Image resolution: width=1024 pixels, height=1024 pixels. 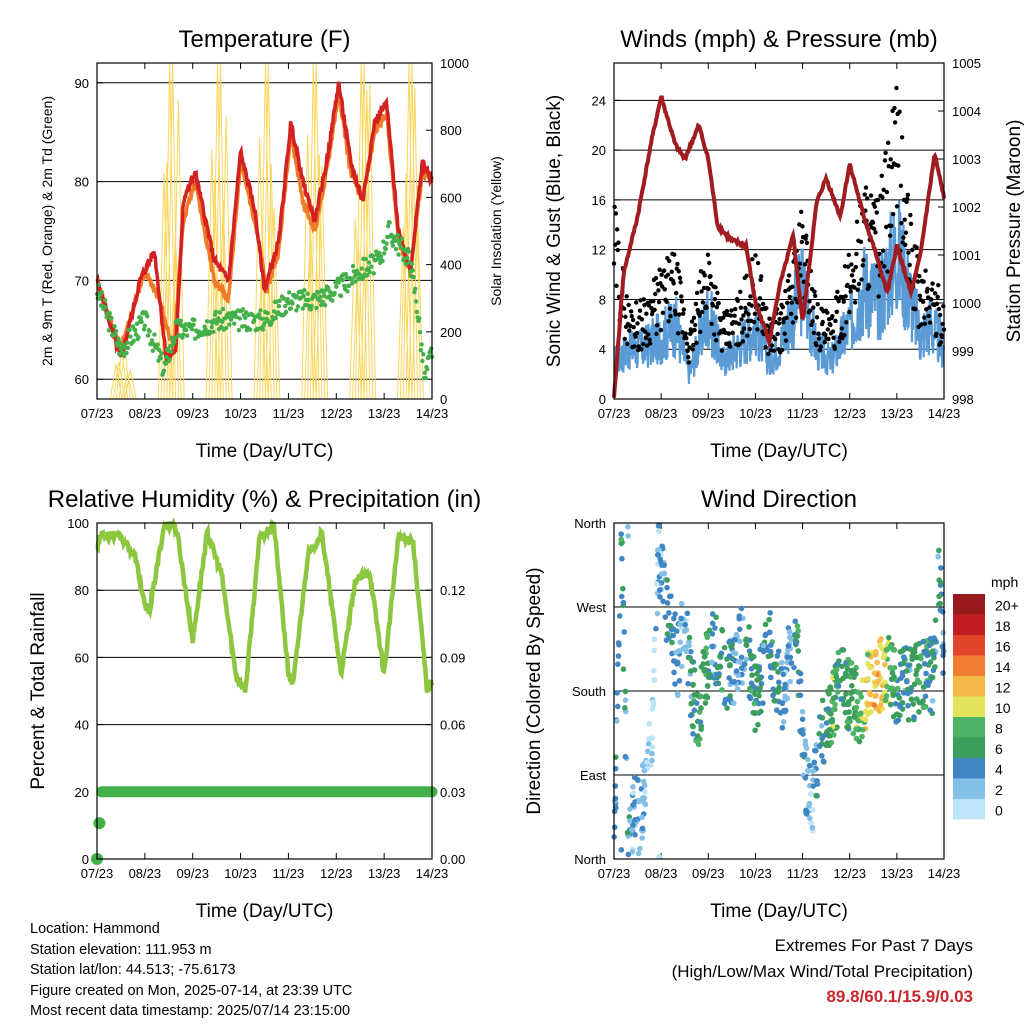 What do you see at coordinates (599, 250) in the screenshot?
I see `y-tick-label: 12` at bounding box center [599, 250].